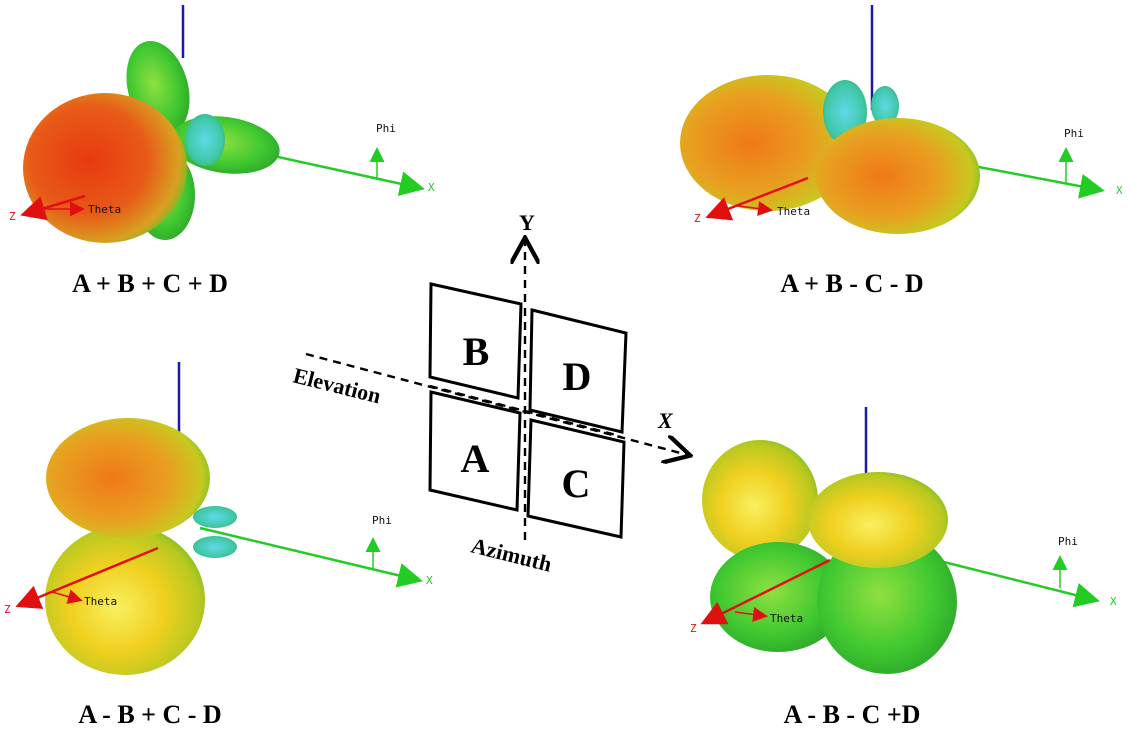 Image resolution: width=1132 pixels, height=730 pixels. I want to click on quadrant-d-label: D, so click(577, 376).